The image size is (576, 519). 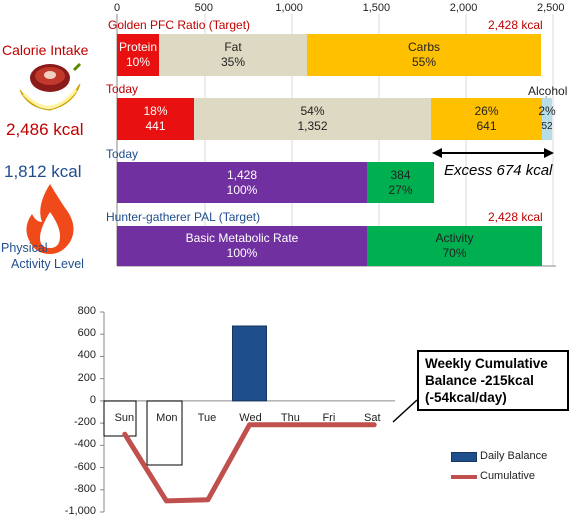 I want to click on intake-fat-segment: 54% 1,352, so click(x=312, y=119).